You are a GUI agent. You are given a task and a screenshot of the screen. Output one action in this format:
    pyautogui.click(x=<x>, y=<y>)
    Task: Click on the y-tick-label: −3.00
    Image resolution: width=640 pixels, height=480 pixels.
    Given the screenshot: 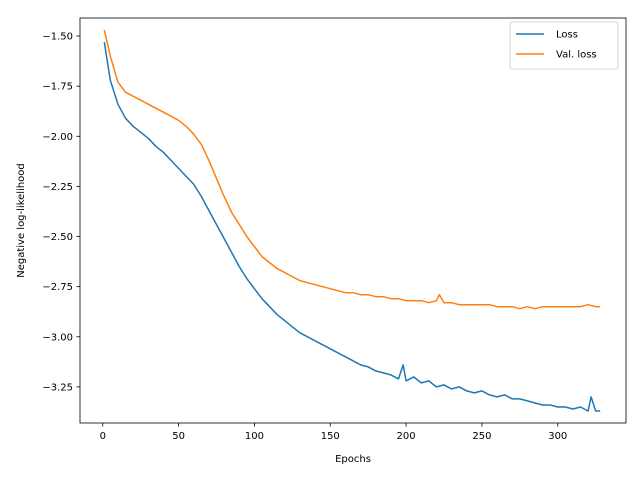 What is the action you would take?
    pyautogui.click(x=57, y=337)
    